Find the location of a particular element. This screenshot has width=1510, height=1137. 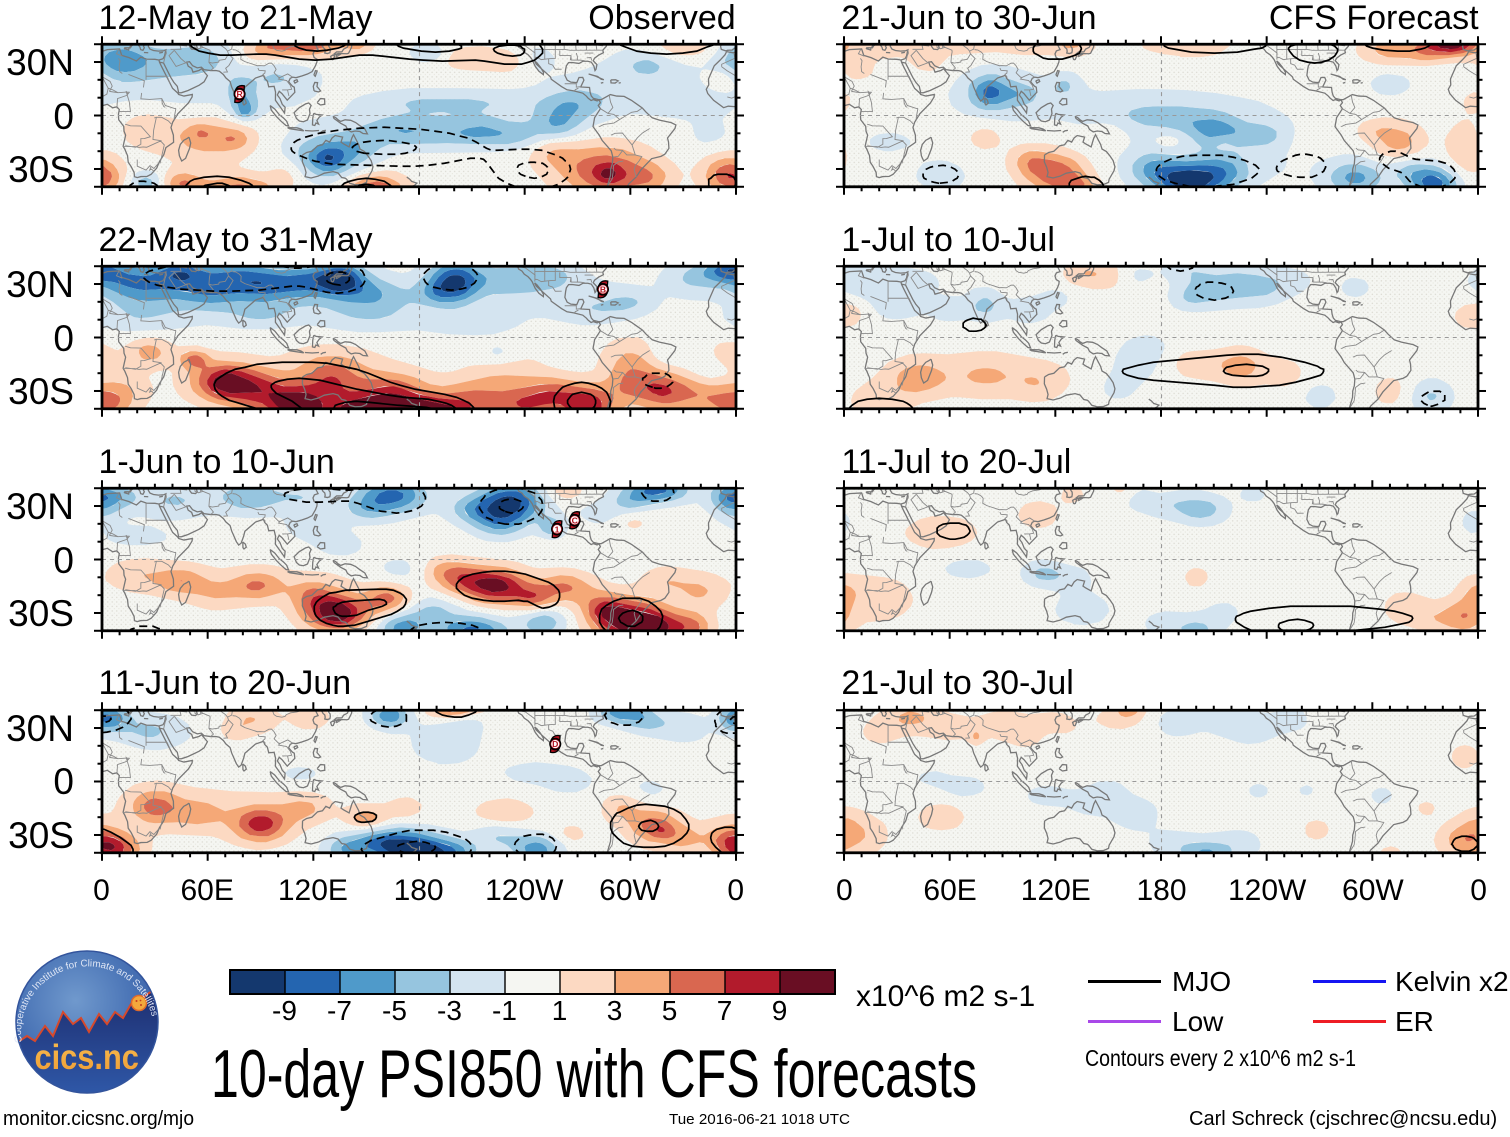

svg-text: R is located at coordinates (239, 95).